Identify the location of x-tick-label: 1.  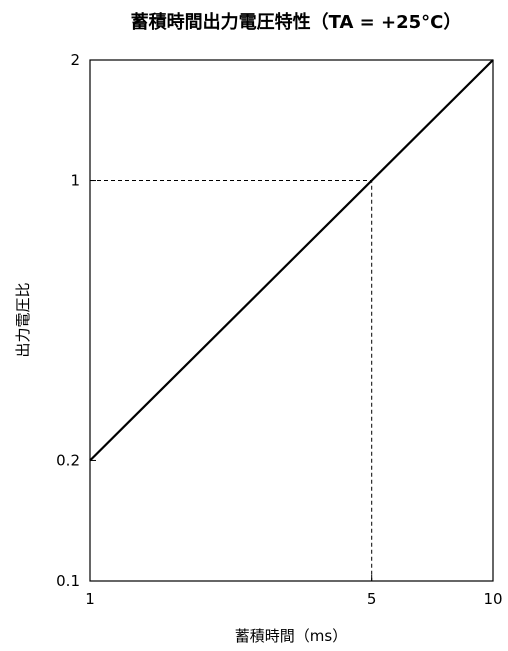
(90, 599).